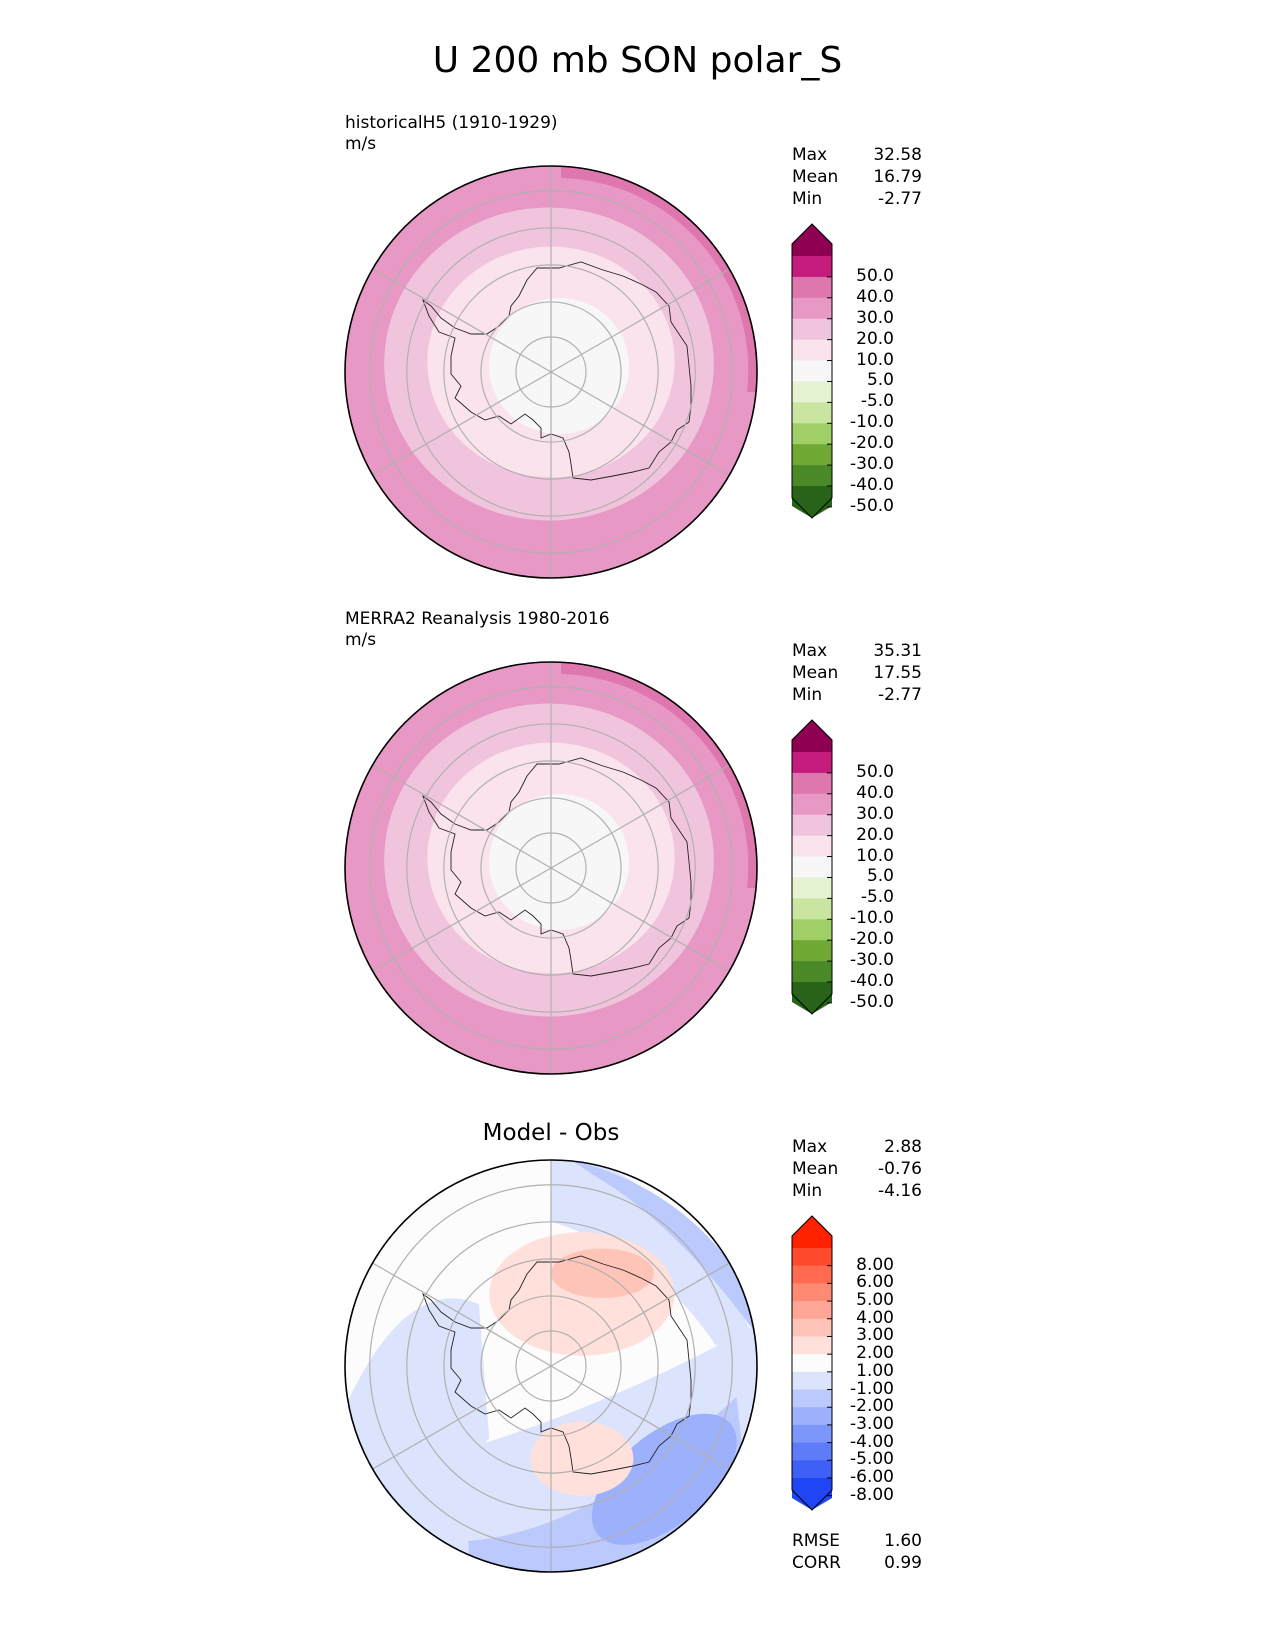 Image resolution: width=1275 pixels, height=1650 pixels. I want to click on panel1-antarctica-coastline, so click(557, 371).